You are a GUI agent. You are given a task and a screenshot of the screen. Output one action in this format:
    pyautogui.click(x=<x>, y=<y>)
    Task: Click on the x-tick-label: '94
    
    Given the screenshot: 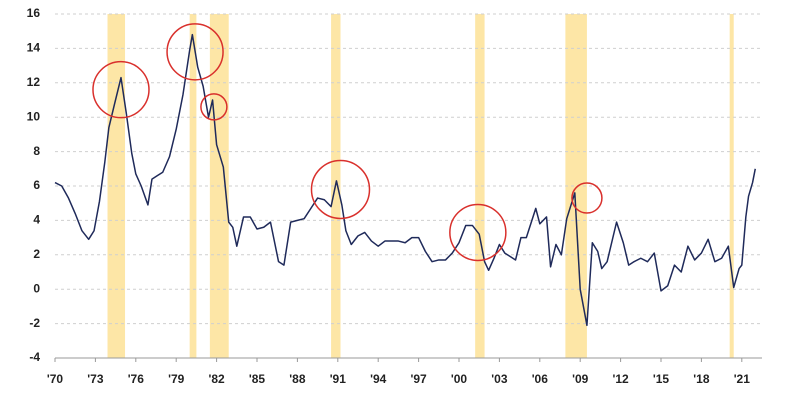 What is the action you would take?
    pyautogui.click(x=378, y=379)
    